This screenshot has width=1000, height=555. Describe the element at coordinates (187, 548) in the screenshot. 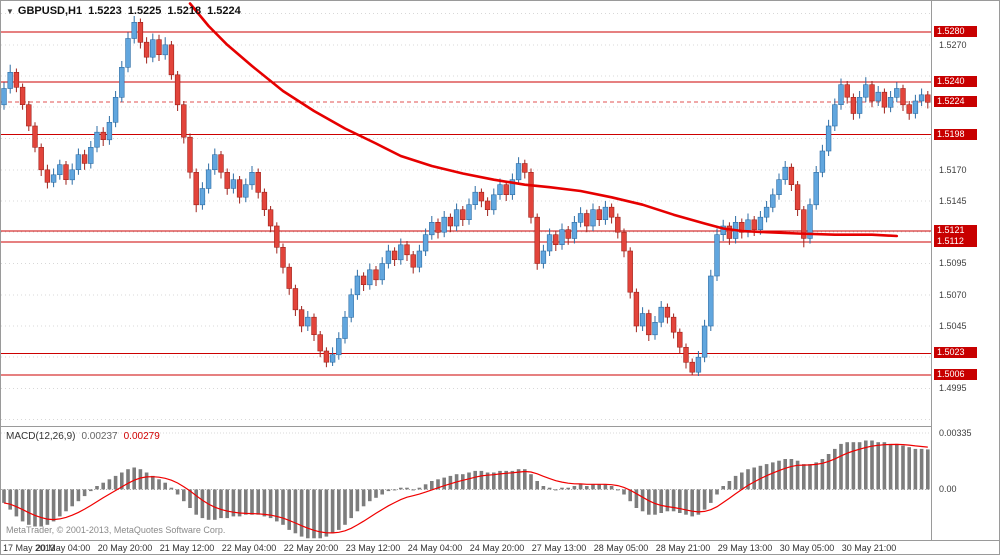

I see `time-axis-label: 21 May 12:00` at that location.